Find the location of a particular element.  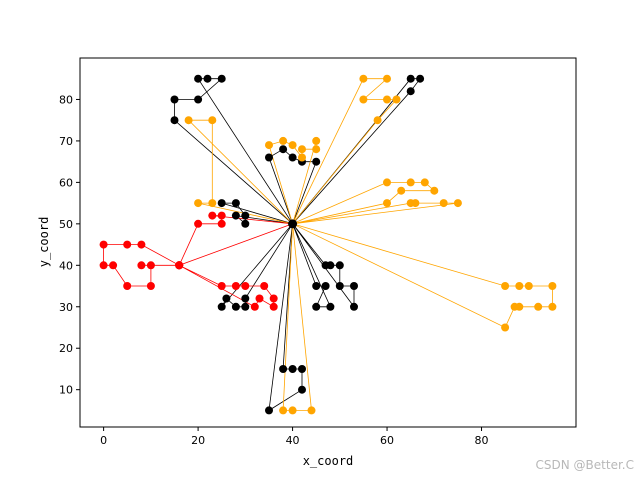

watermark: CSDN @Better.C is located at coordinates (584, 465).